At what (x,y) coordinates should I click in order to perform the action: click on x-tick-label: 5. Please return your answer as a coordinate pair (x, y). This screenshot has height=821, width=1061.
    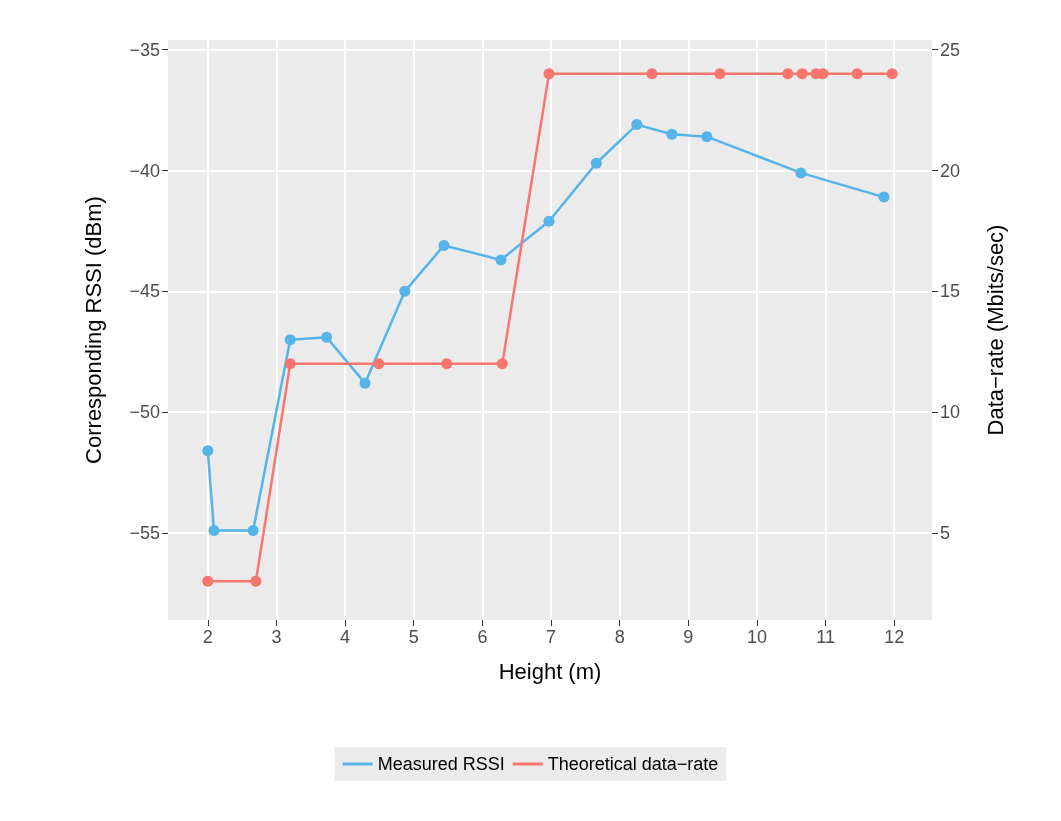
    Looking at the image, I should click on (413, 637).